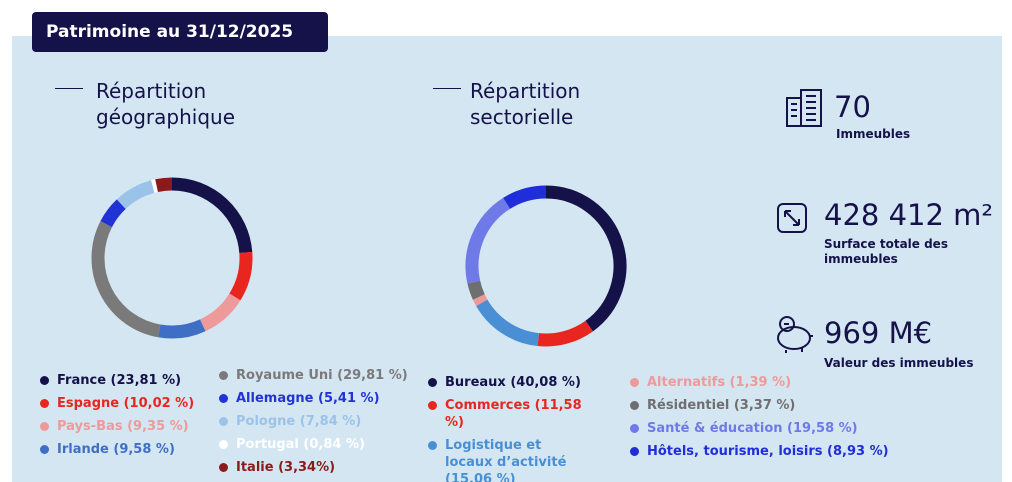 The image size is (1012, 482). Describe the element at coordinates (299, 421) in the screenshot. I see `legend-label: Pologne (7,84 %)` at that location.